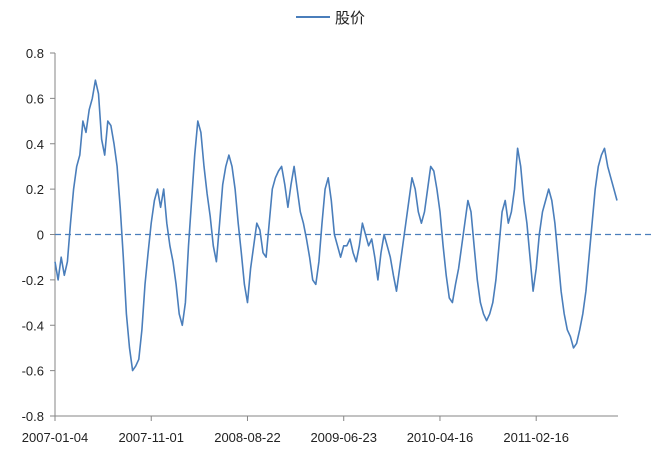 Image resolution: width=654 pixels, height=450 pixels. I want to click on y-tick-label: -0.6, so click(33, 371).